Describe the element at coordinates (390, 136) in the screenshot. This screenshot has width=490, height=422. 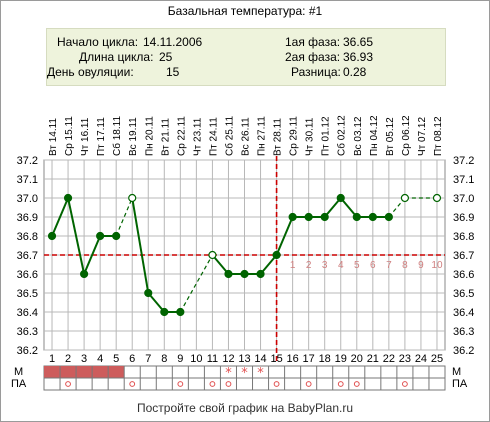
I see `date-label: Вт 05.12` at that location.